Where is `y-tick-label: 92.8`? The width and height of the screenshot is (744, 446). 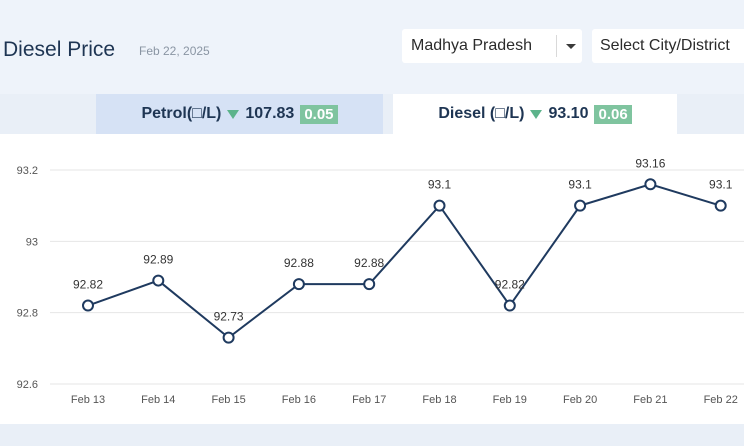 y-tick-label: 92.8 is located at coordinates (27, 314).